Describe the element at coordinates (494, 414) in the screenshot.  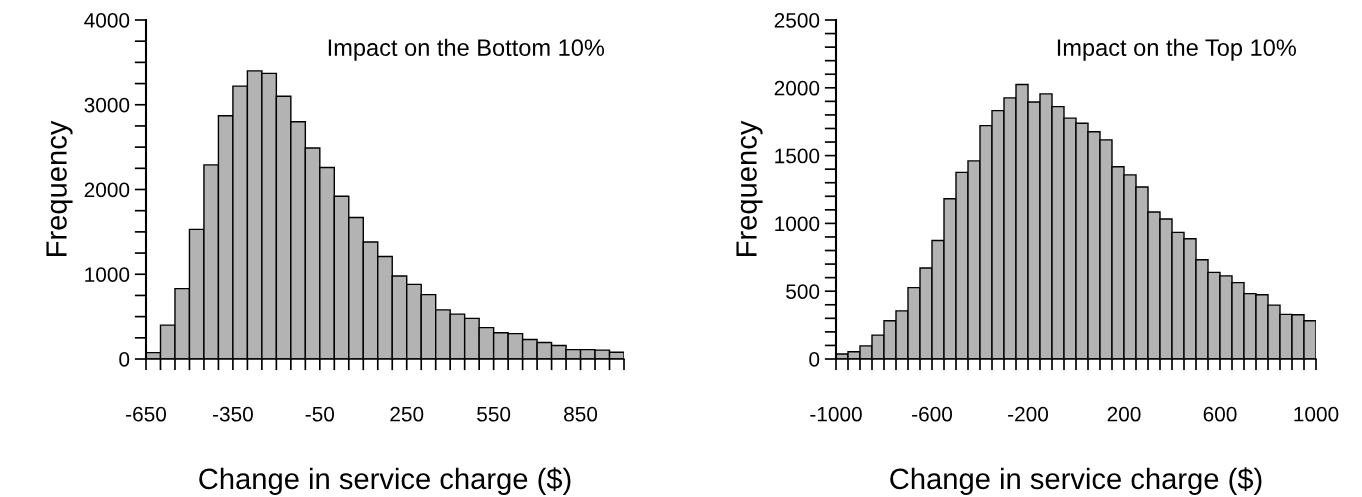
I see `x-tick-label: 550` at that location.